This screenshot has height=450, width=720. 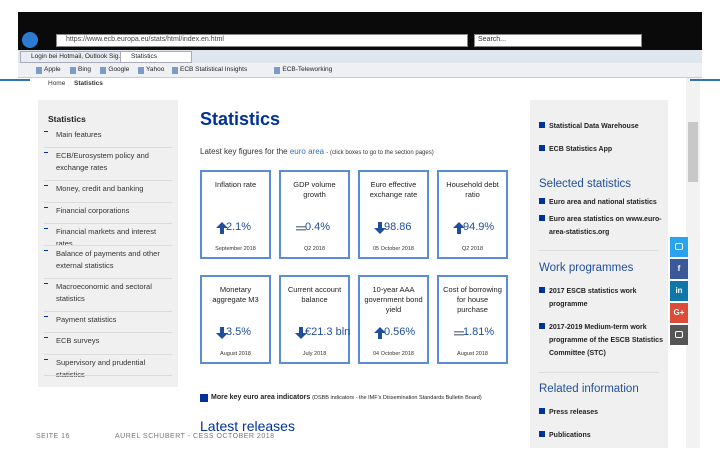 What do you see at coordinates (244, 151) in the screenshot?
I see `intro-text: Latest key figures for the` at bounding box center [244, 151].